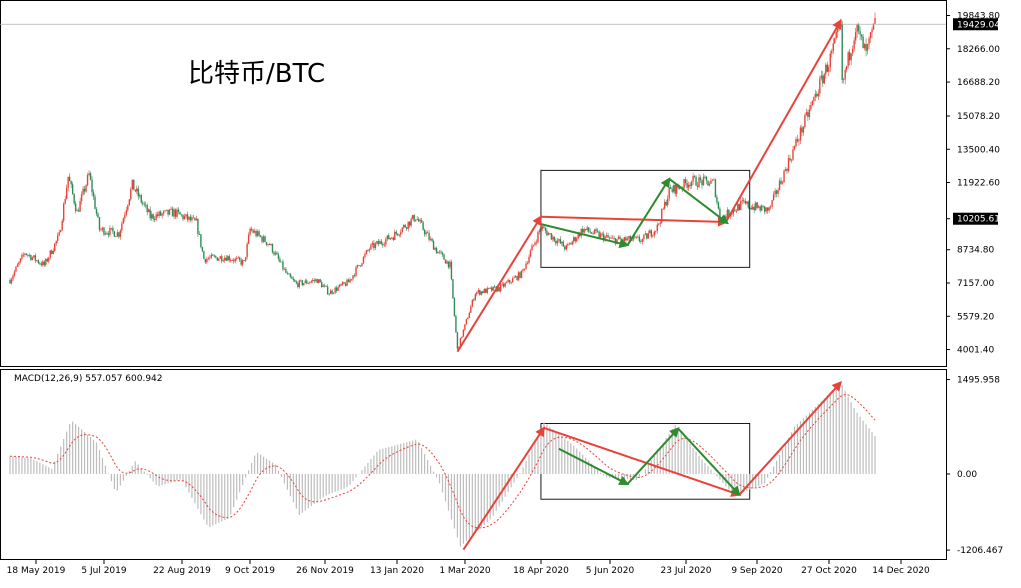 The width and height of the screenshot is (1021, 588). Describe the element at coordinates (541, 571) in the screenshot. I see `x-tick-label: 18 Apr 2020` at that location.